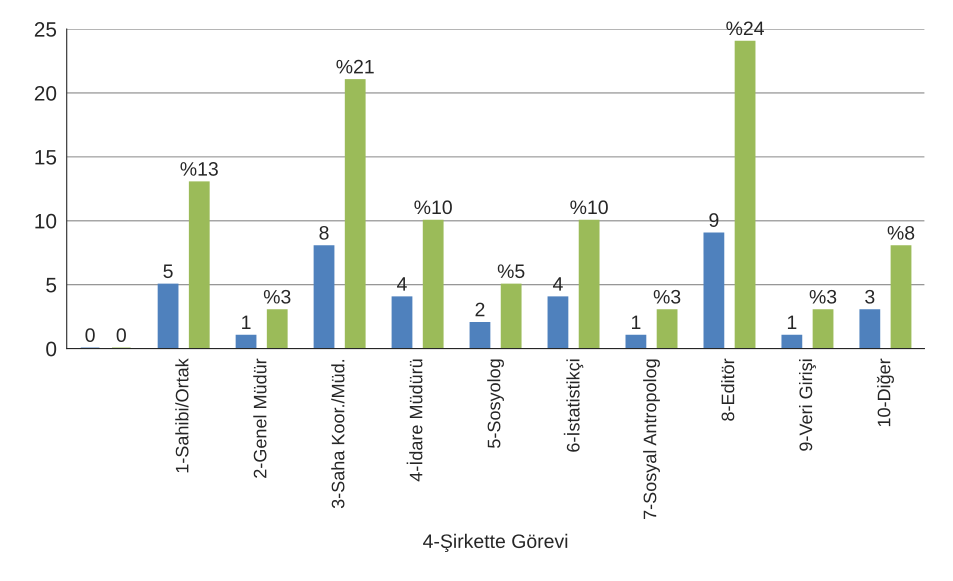 The image size is (953, 581). Describe the element at coordinates (495, 543) in the screenshot. I see `x-axis-title: 4-Şirkette Görevi` at that location.